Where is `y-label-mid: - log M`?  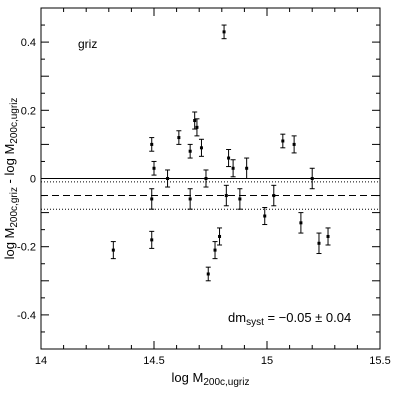 y-label-mid: - log M is located at coordinates (9, 165).